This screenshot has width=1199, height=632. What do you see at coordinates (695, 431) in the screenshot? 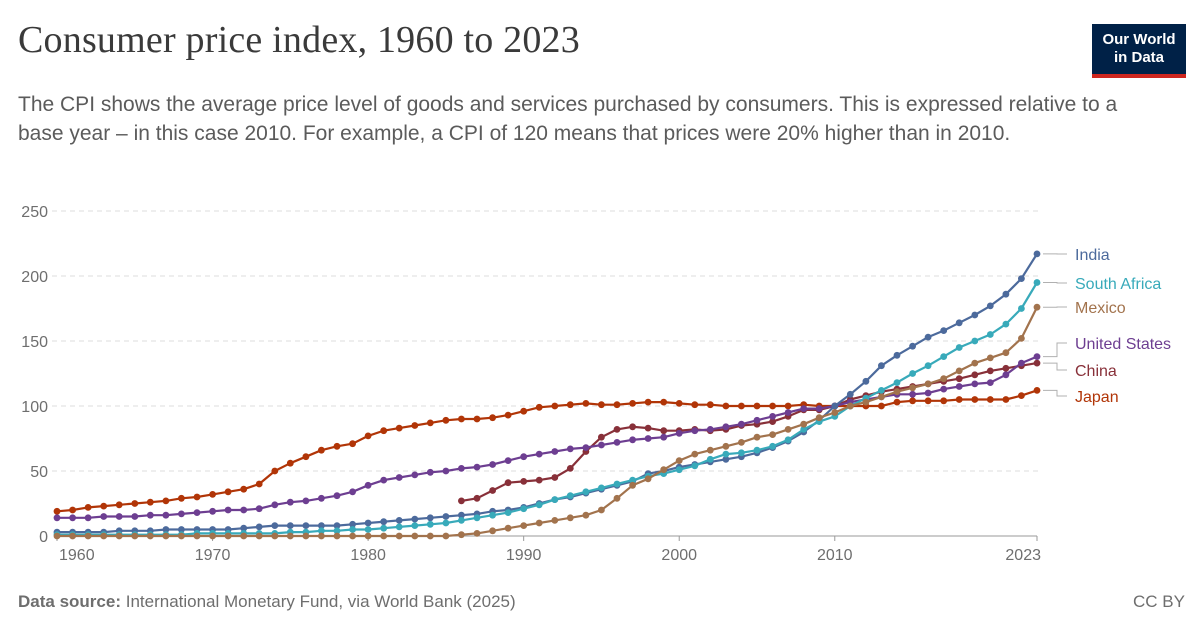
I see `data-point-united-states-2001` at bounding box center [695, 431].